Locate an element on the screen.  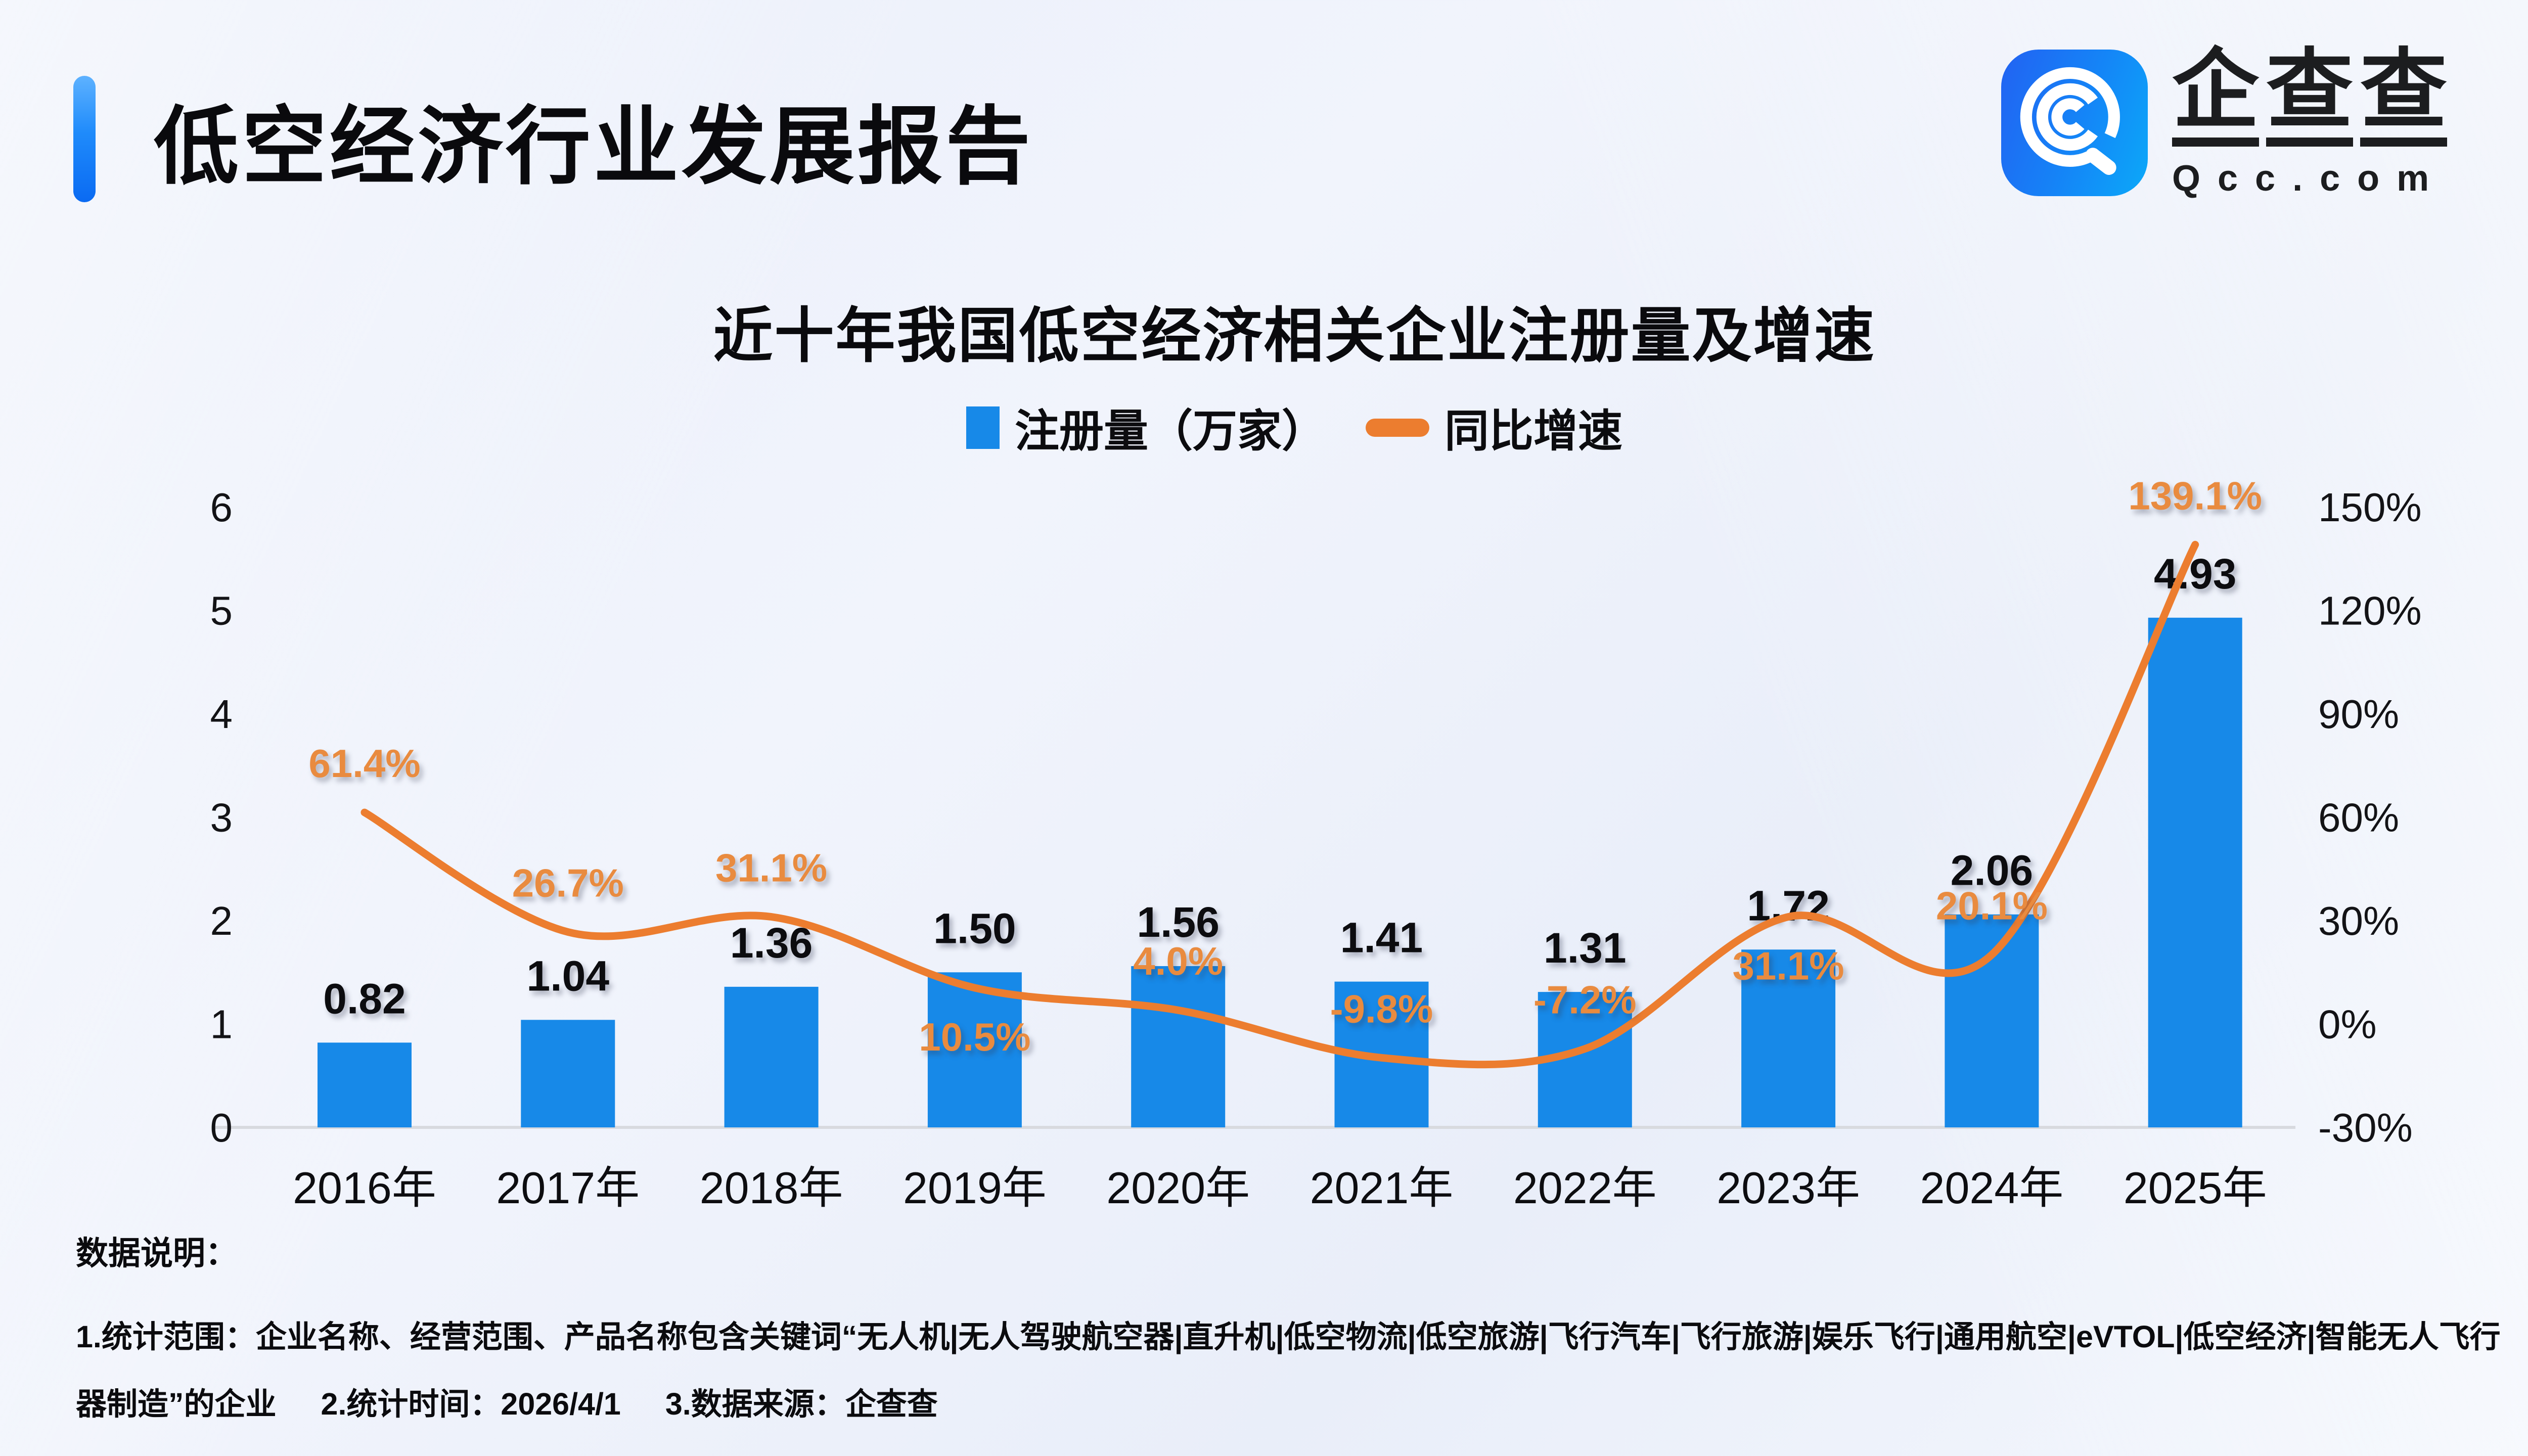
x-axis-category: 2020年 is located at coordinates (1178, 1188).